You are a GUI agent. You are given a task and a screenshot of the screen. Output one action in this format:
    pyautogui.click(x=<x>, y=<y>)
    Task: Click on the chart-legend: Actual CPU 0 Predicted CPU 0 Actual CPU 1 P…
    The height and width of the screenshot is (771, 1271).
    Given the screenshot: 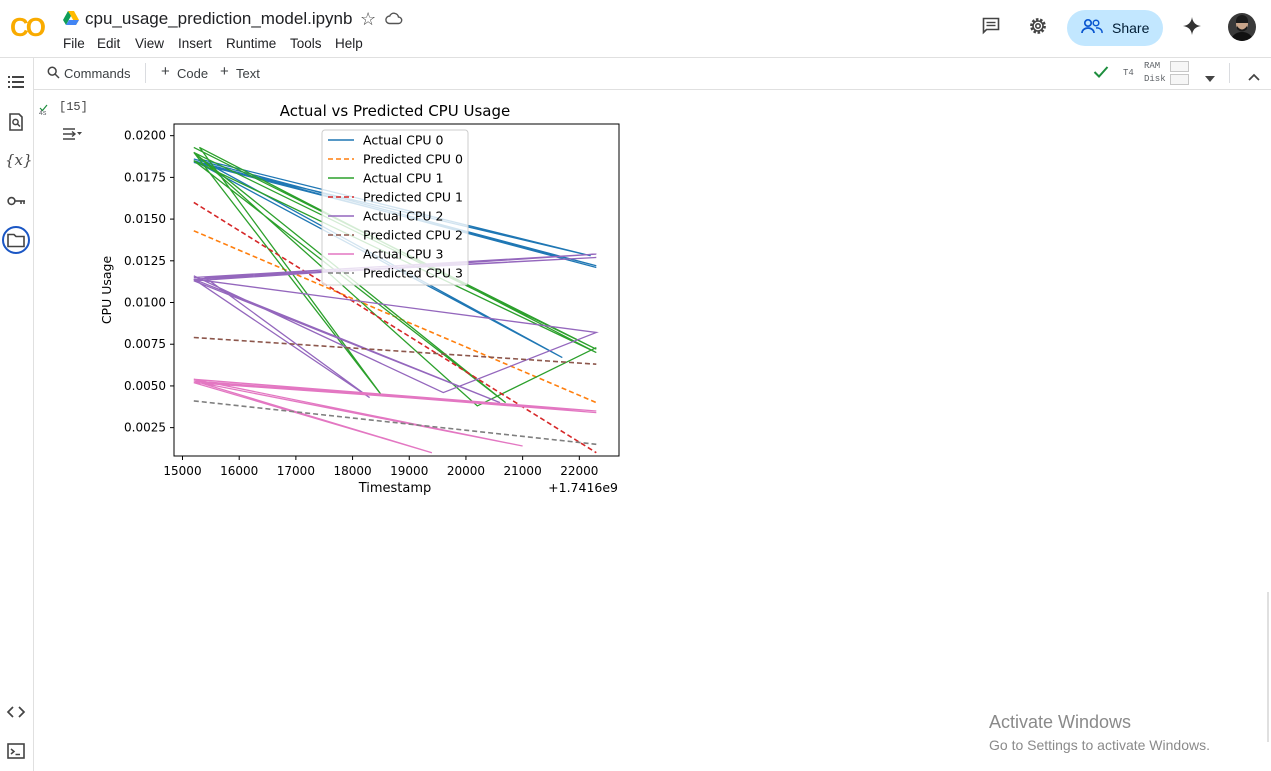 What is the action you would take?
    pyautogui.click(x=395, y=207)
    